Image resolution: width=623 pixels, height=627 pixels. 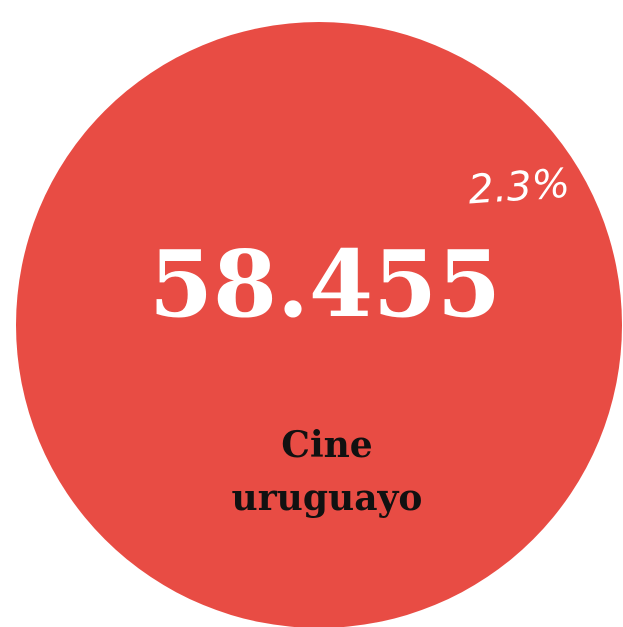 I want to click on label-line: Cine, so click(x=326, y=445).